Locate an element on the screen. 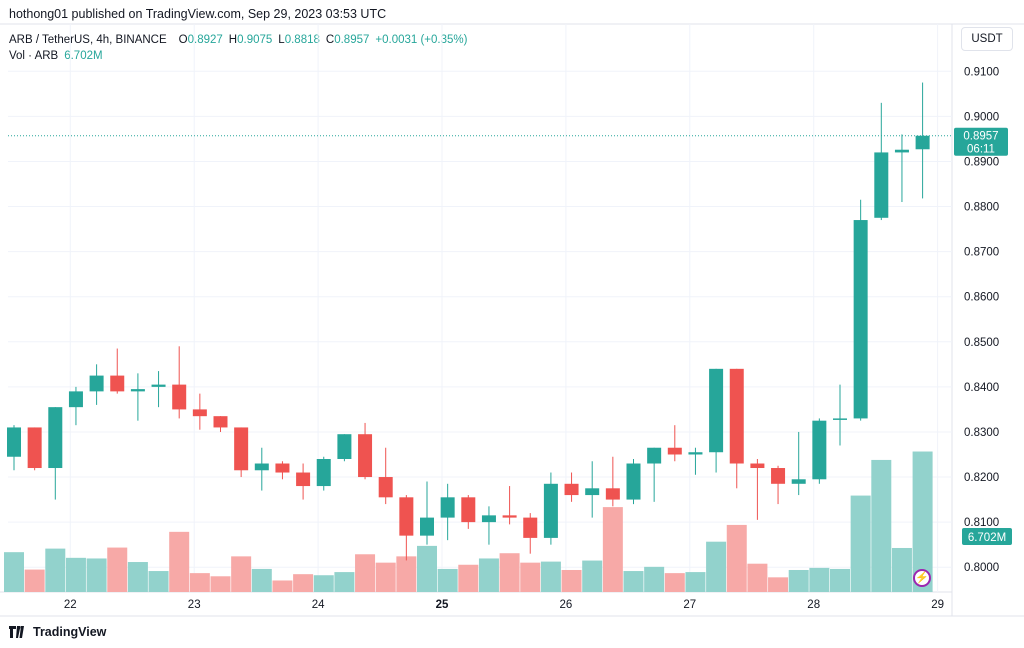 The height and width of the screenshot is (648, 1024). price-tag-box is located at coordinates (981, 141).